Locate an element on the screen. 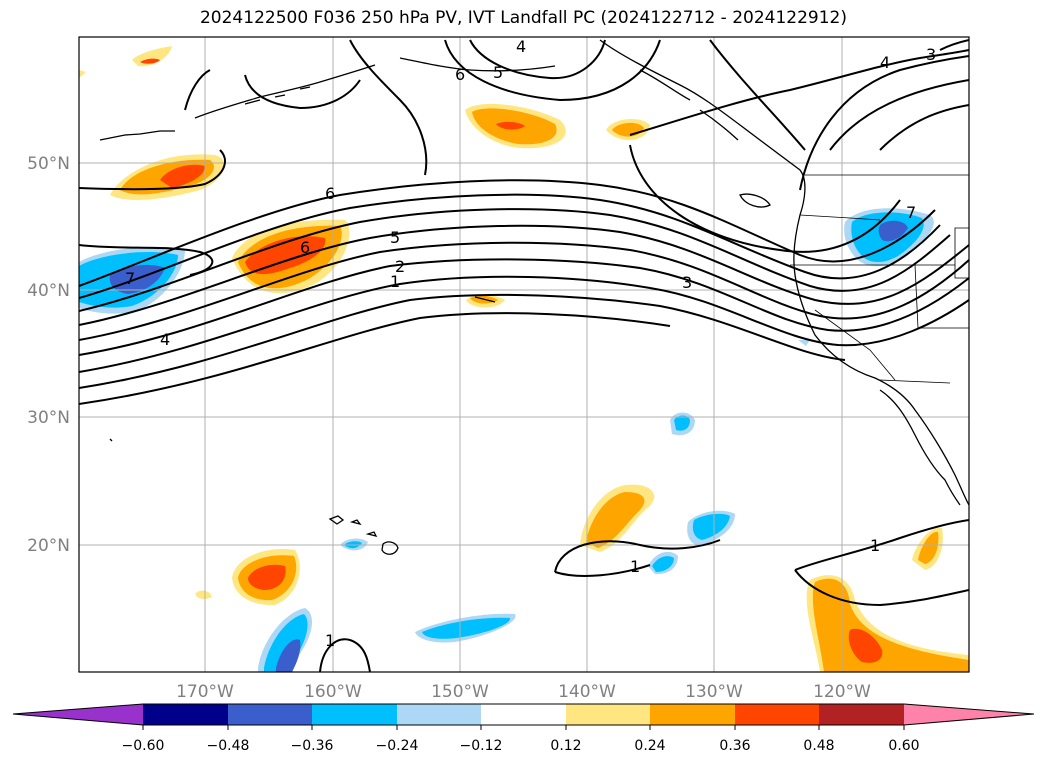  lon-label-140w: 140°W is located at coordinates (587, 692).